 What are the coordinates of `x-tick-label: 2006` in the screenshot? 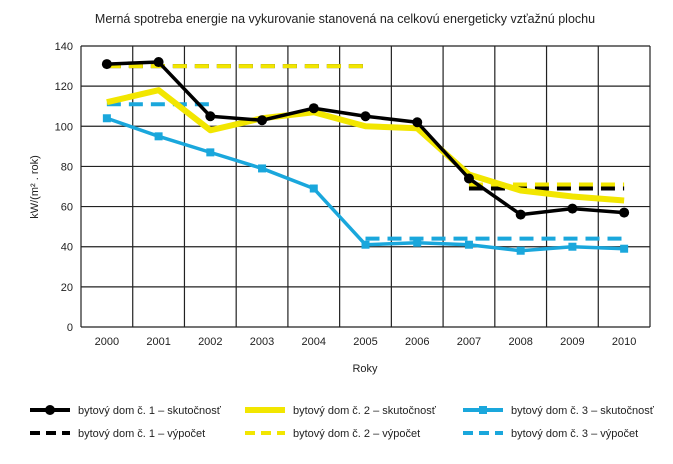 It's located at (417, 342).